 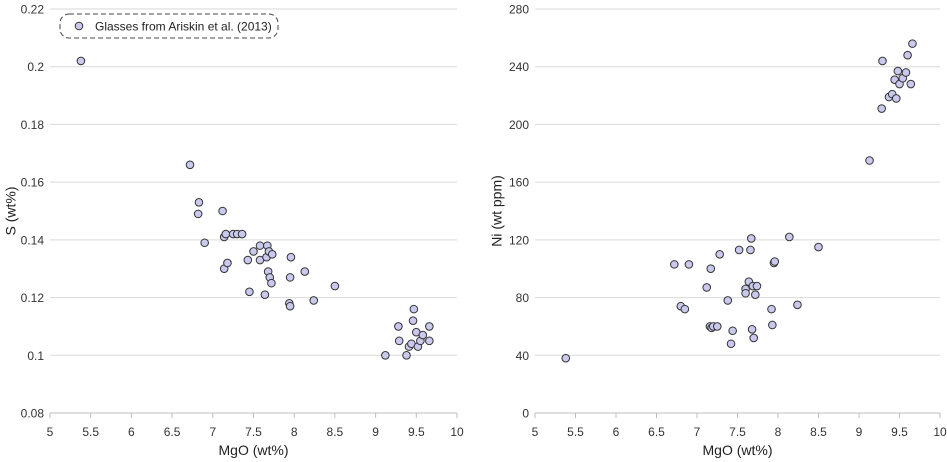 I want to click on ni-chart-y-tick-label: 200, so click(x=519, y=125).